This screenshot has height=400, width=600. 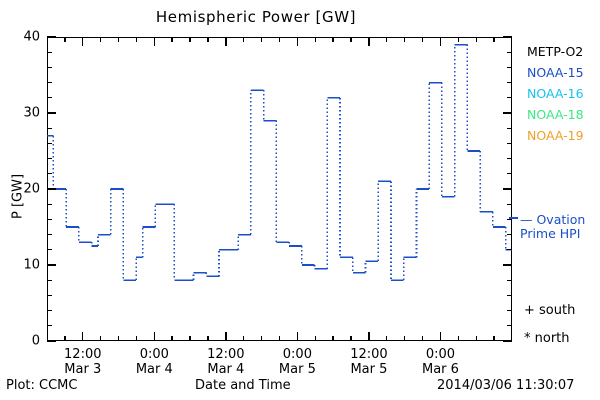 I want to click on legend-ovation-line2: Prime HPI, so click(x=550, y=233).